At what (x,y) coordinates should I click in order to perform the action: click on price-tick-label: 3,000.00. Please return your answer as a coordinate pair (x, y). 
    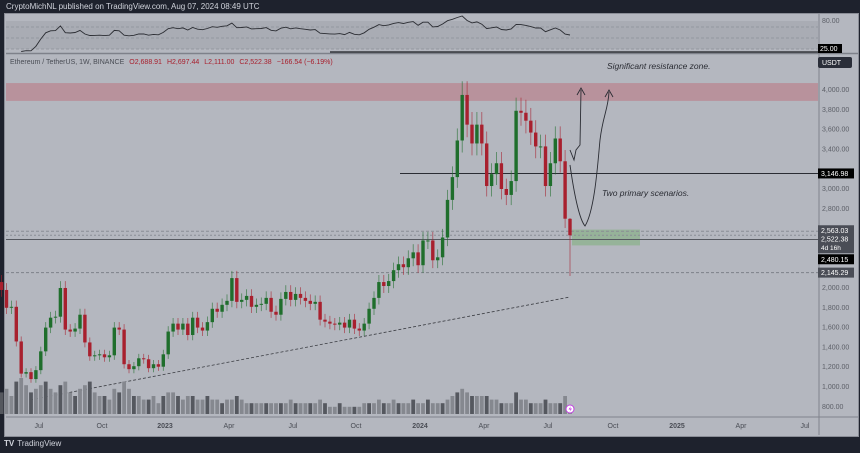
    Looking at the image, I should click on (835, 189).